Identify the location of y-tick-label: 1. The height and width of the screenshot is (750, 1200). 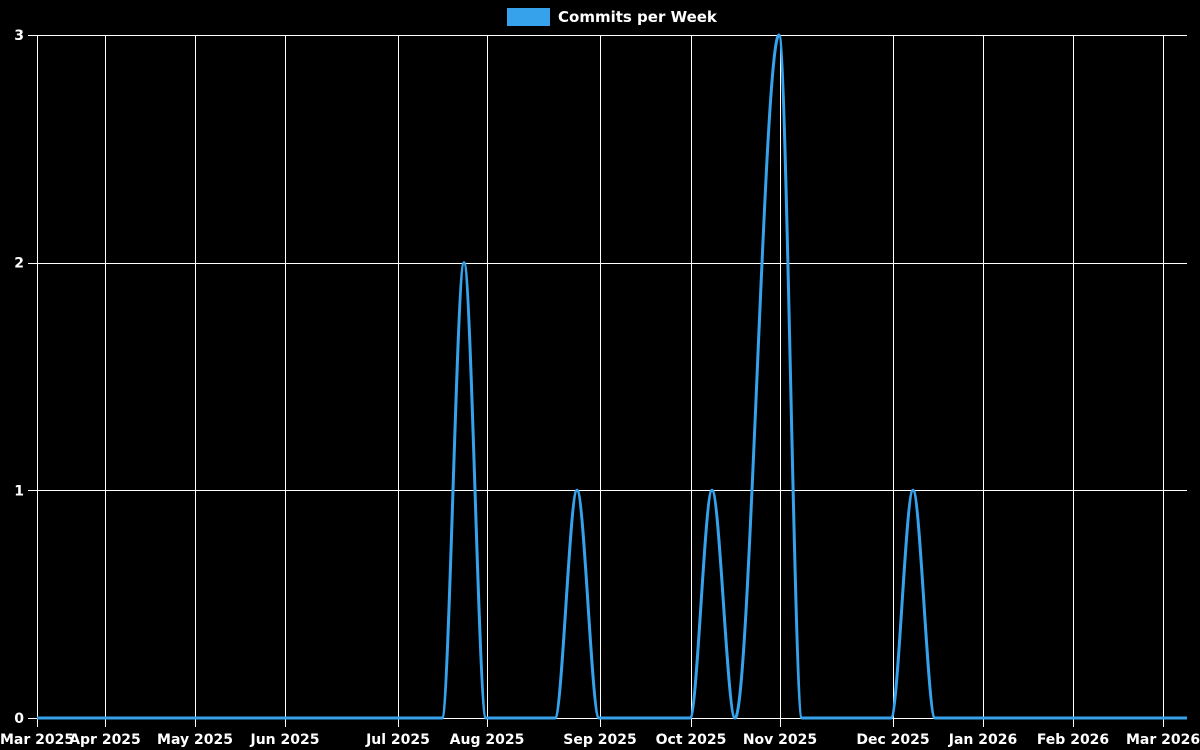
(19, 491).